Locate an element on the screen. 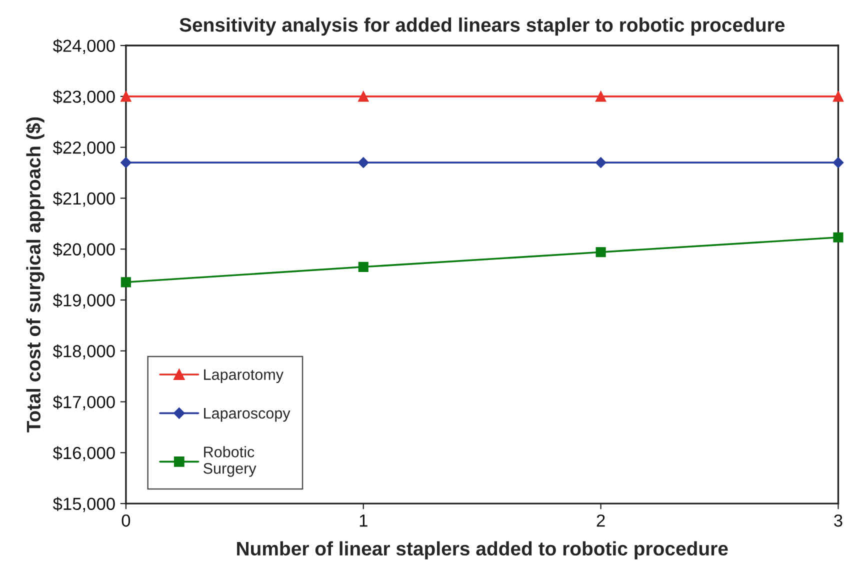  x-tick-label: 2 is located at coordinates (600, 520).